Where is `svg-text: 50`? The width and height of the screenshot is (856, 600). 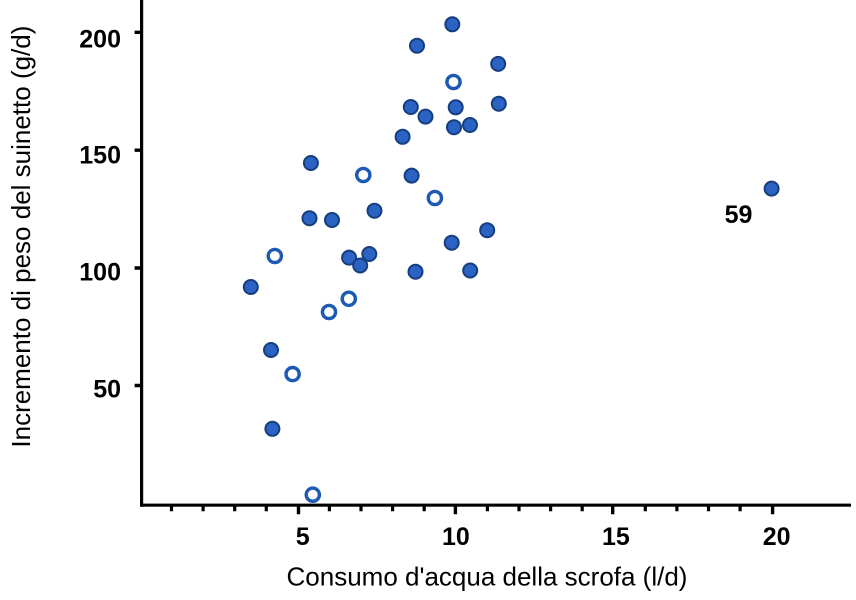 svg-text: 50 is located at coordinates (107, 389).